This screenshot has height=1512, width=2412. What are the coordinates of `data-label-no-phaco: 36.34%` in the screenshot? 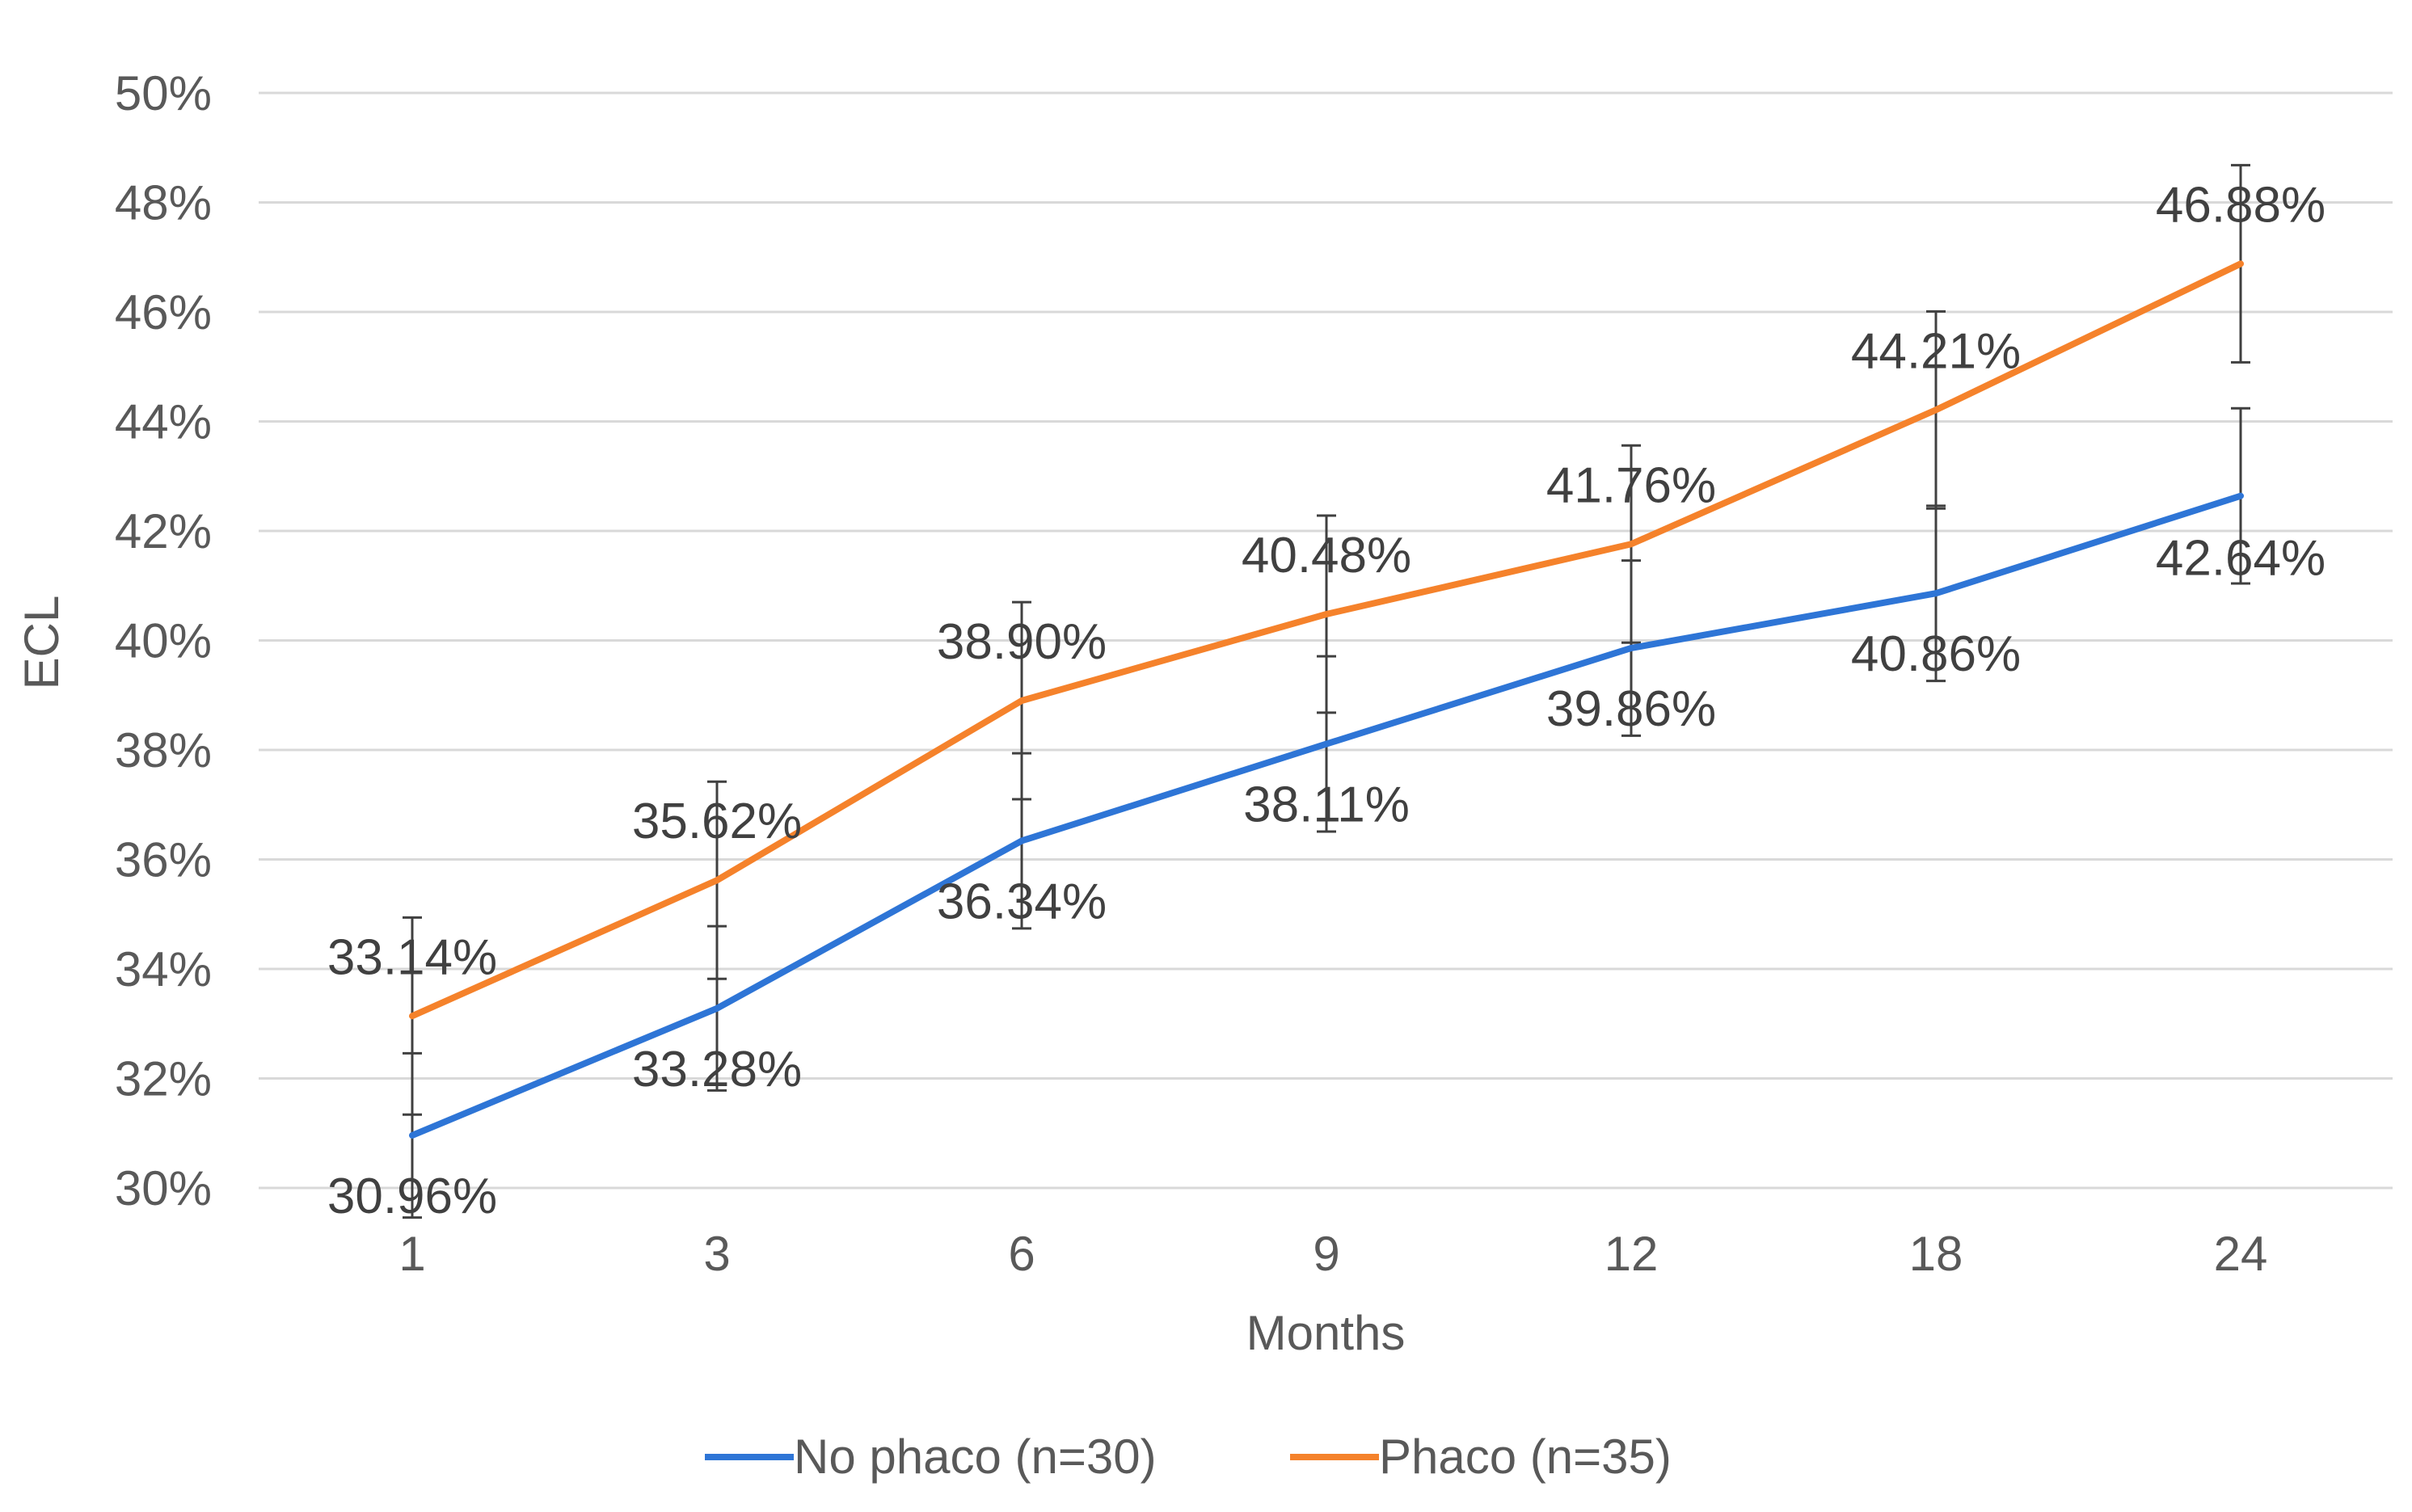 It's located at (1022, 901).